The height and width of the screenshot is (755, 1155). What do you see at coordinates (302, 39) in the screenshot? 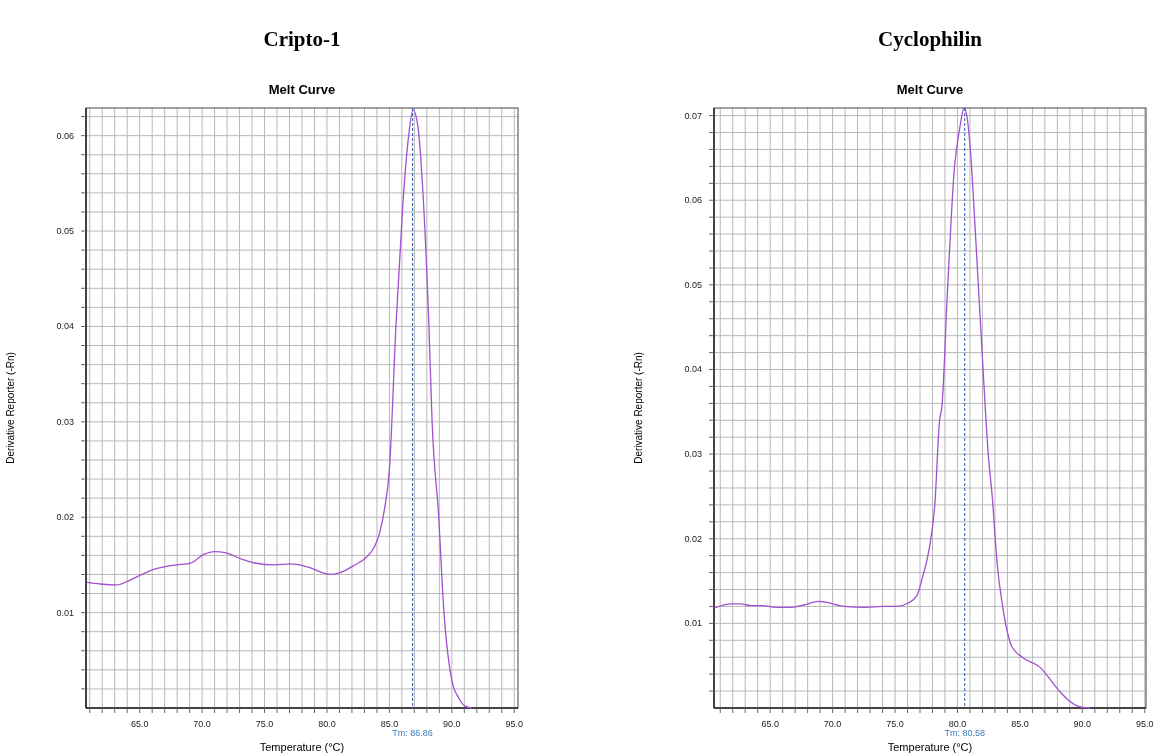
I see `chart-title: Cripto-1` at bounding box center [302, 39].